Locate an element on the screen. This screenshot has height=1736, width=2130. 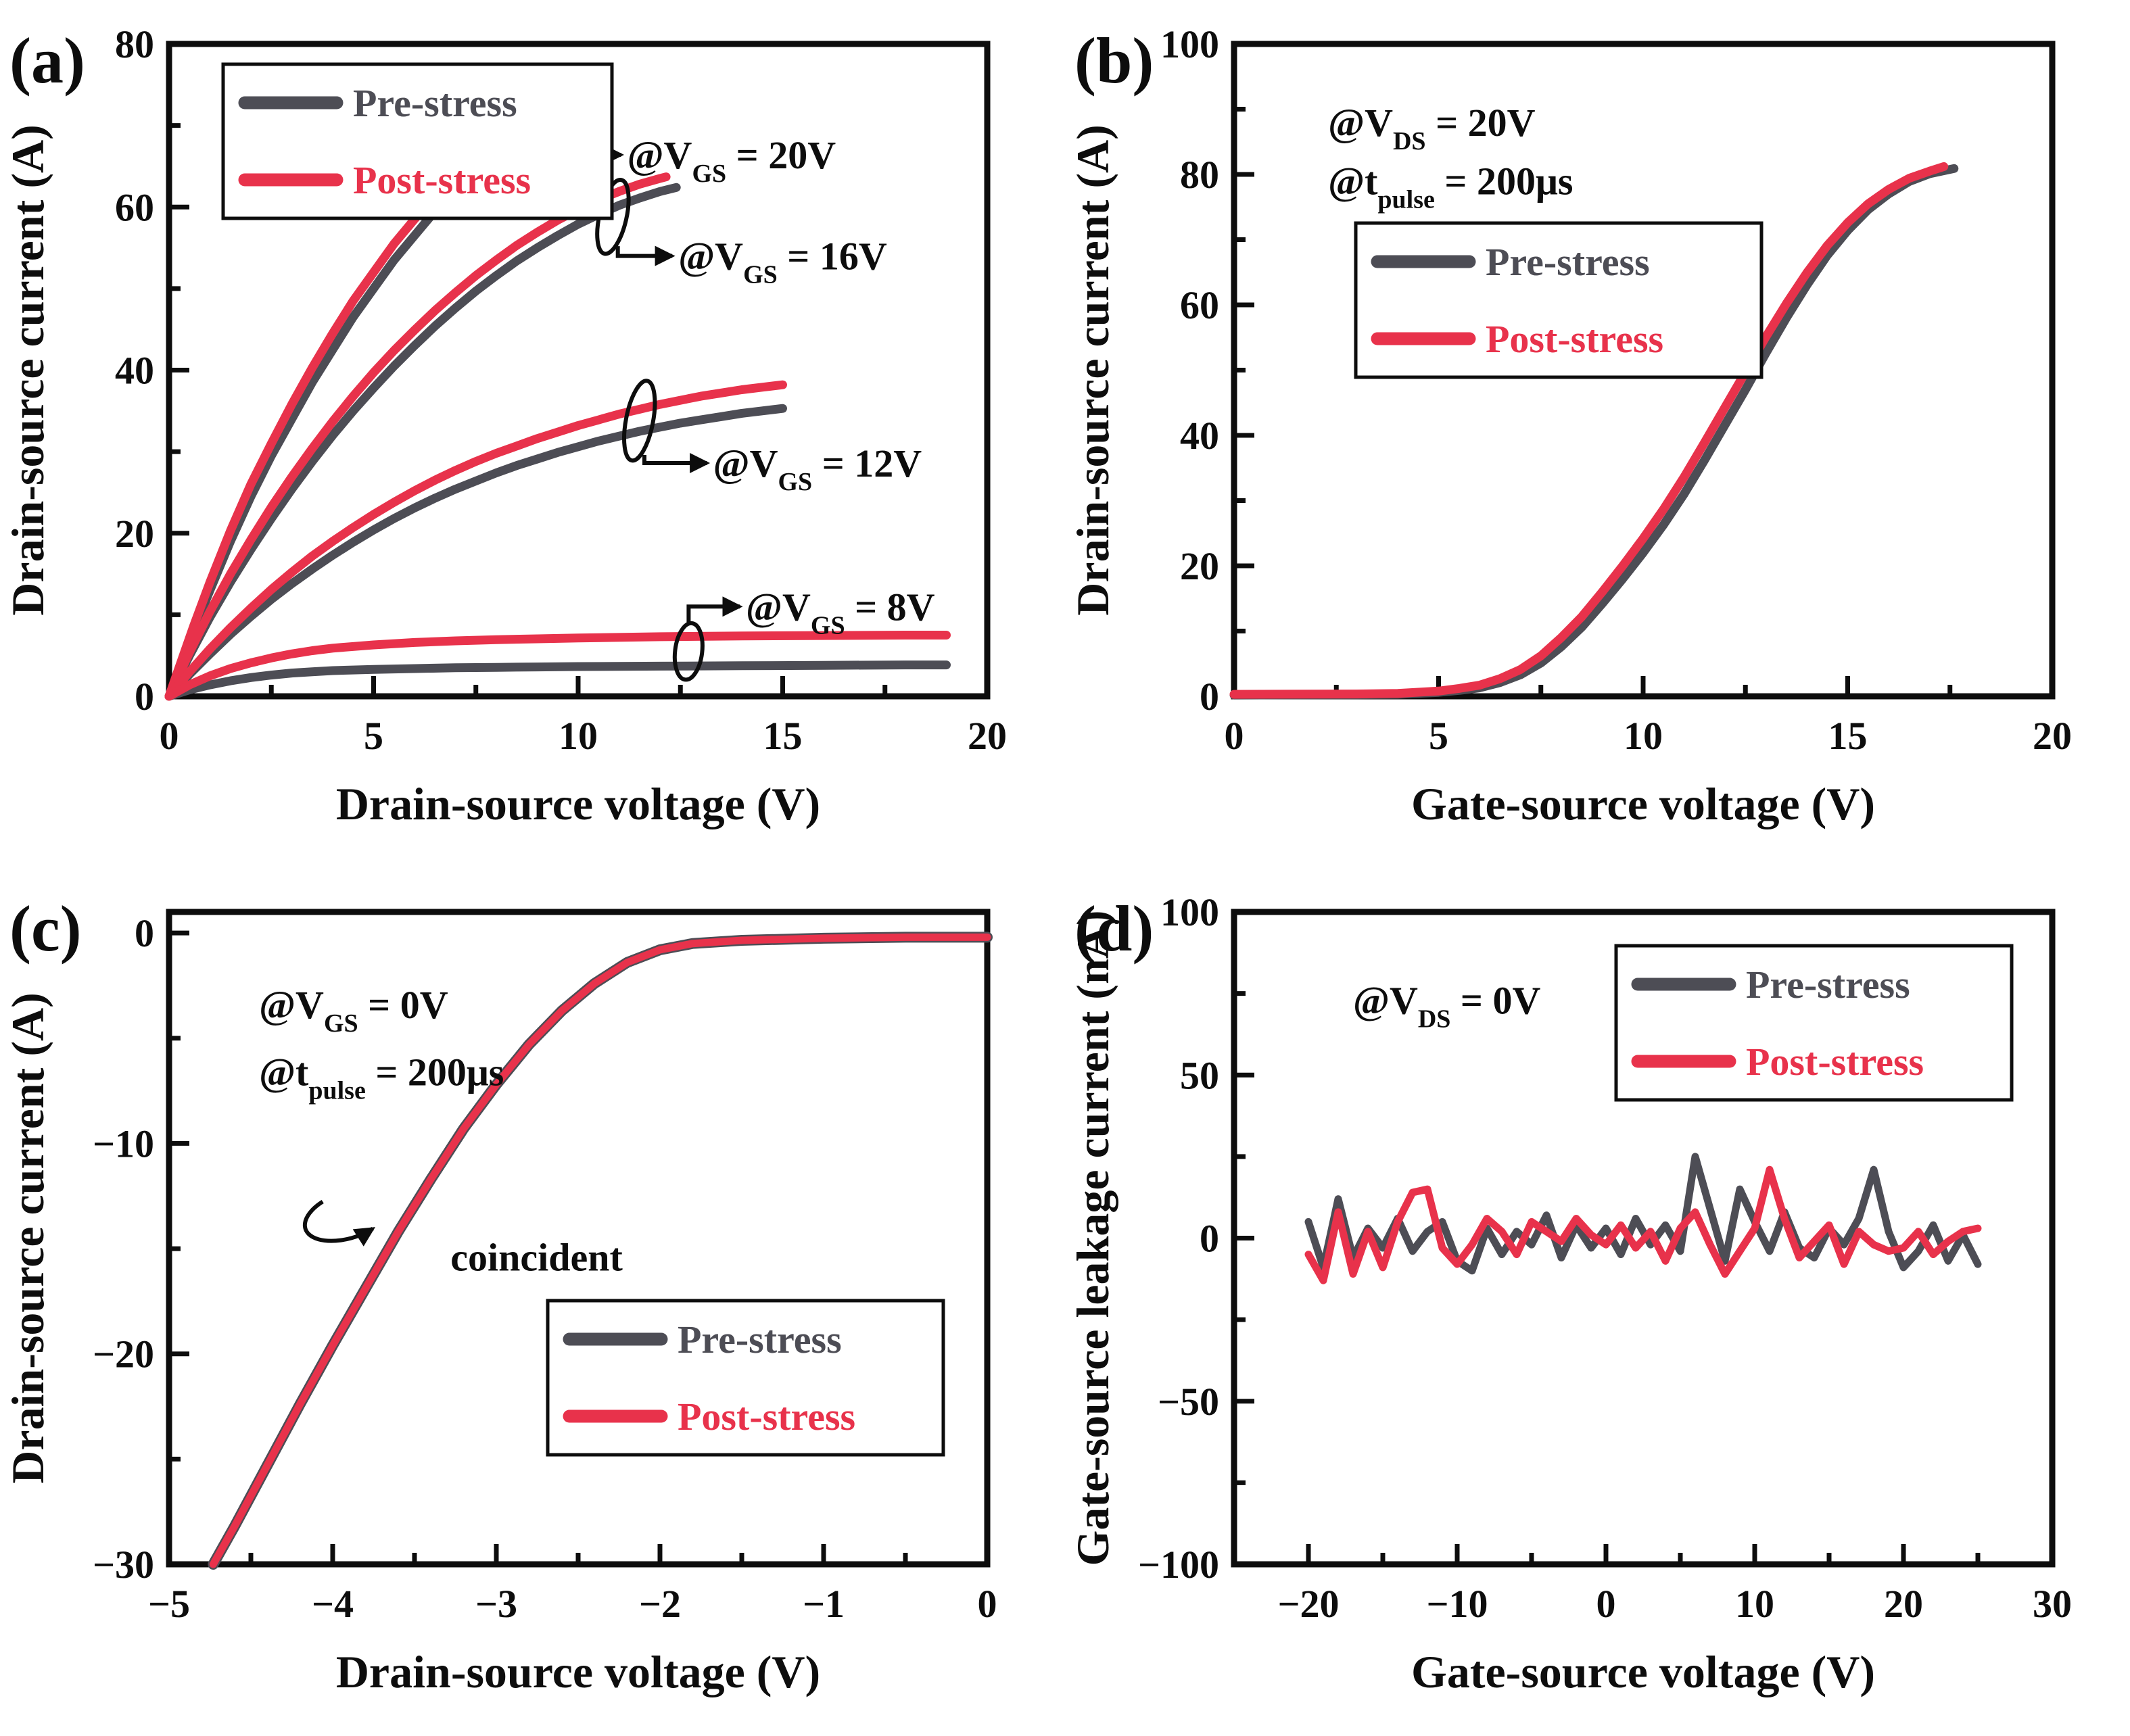
svg-text: −50 is located at coordinates (1188, 1402).